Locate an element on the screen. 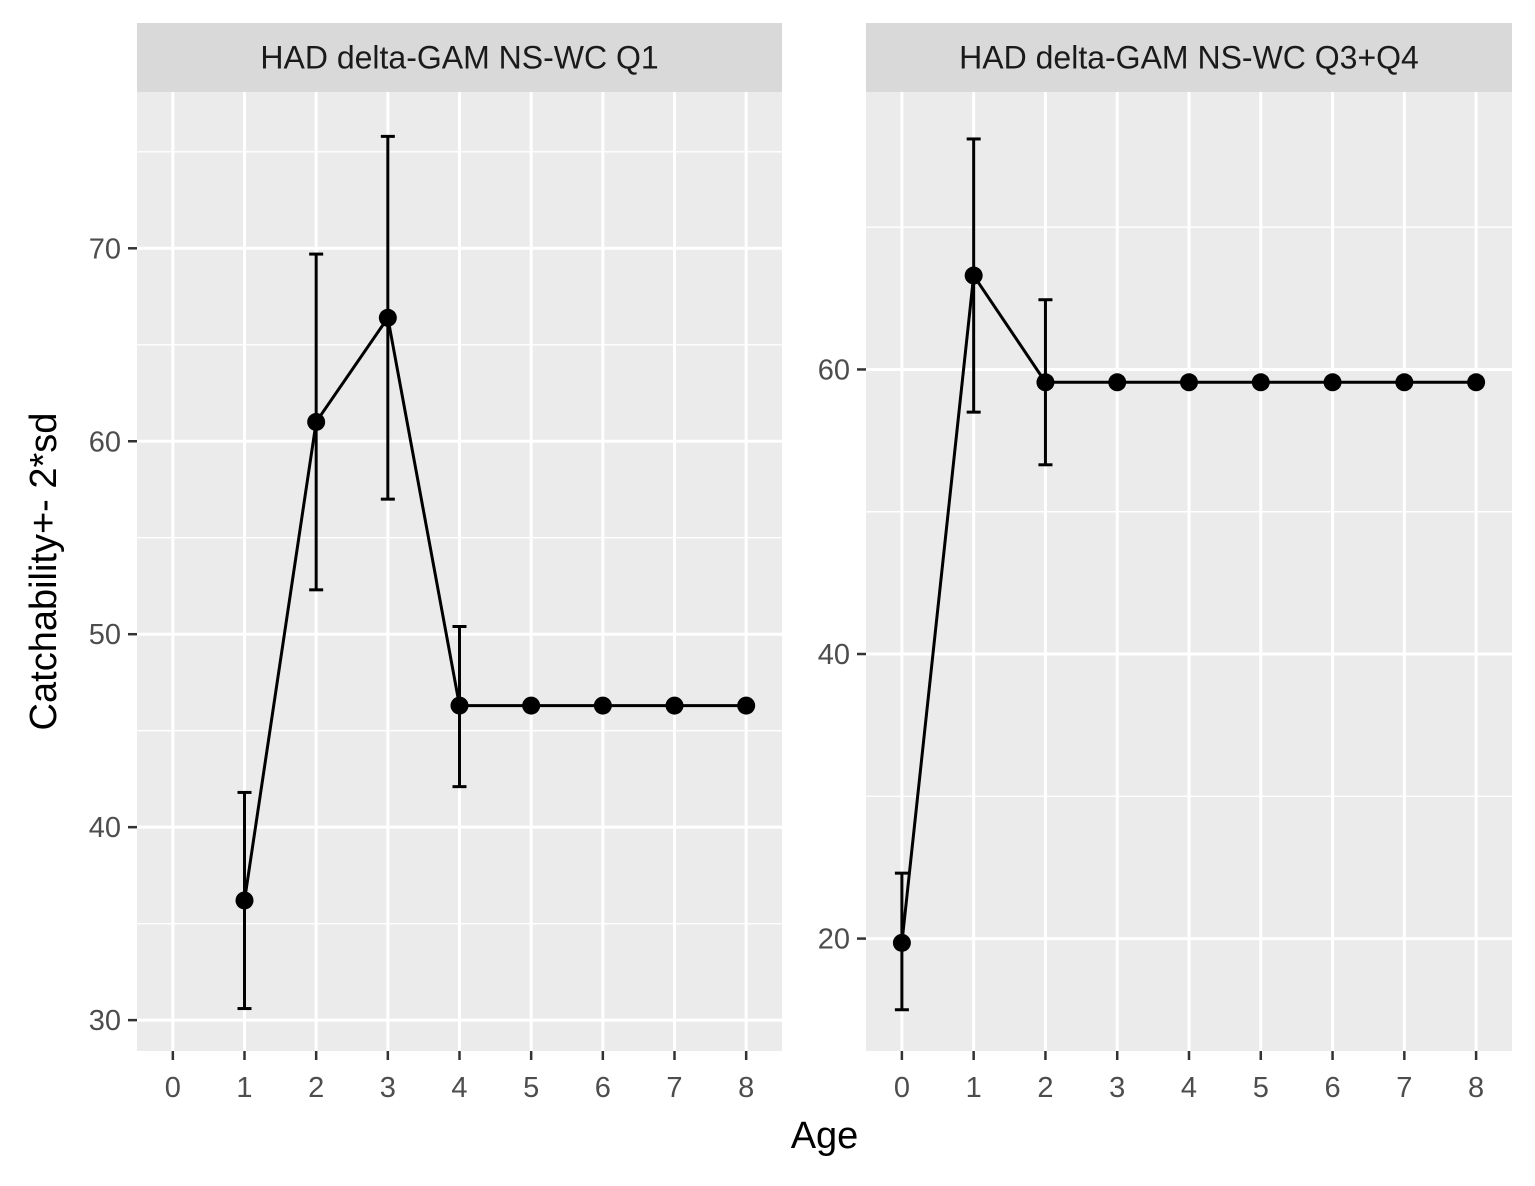 The width and height of the screenshot is (1535, 1186). y-tick-label: 50 is located at coordinates (105, 635).